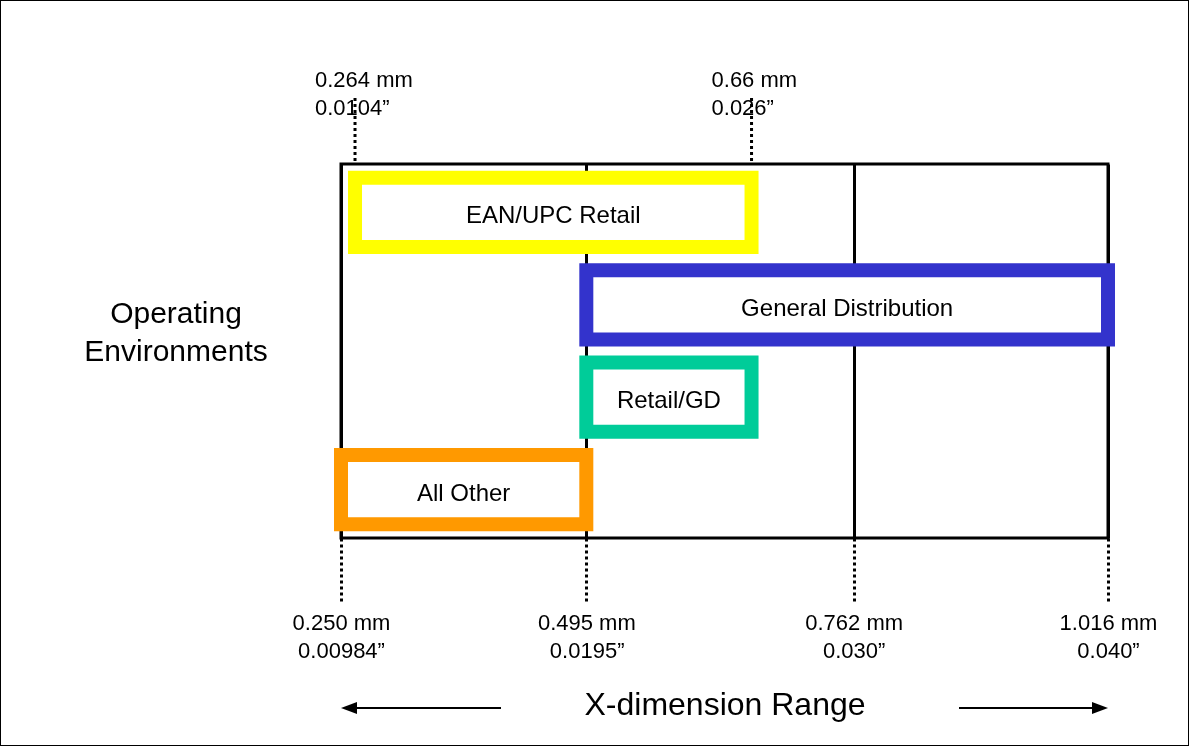 Image resolution: width=1189 pixels, height=746 pixels. Describe the element at coordinates (553, 215) in the screenshot. I see `y-tick-label: EAN/UPC Retail` at that location.